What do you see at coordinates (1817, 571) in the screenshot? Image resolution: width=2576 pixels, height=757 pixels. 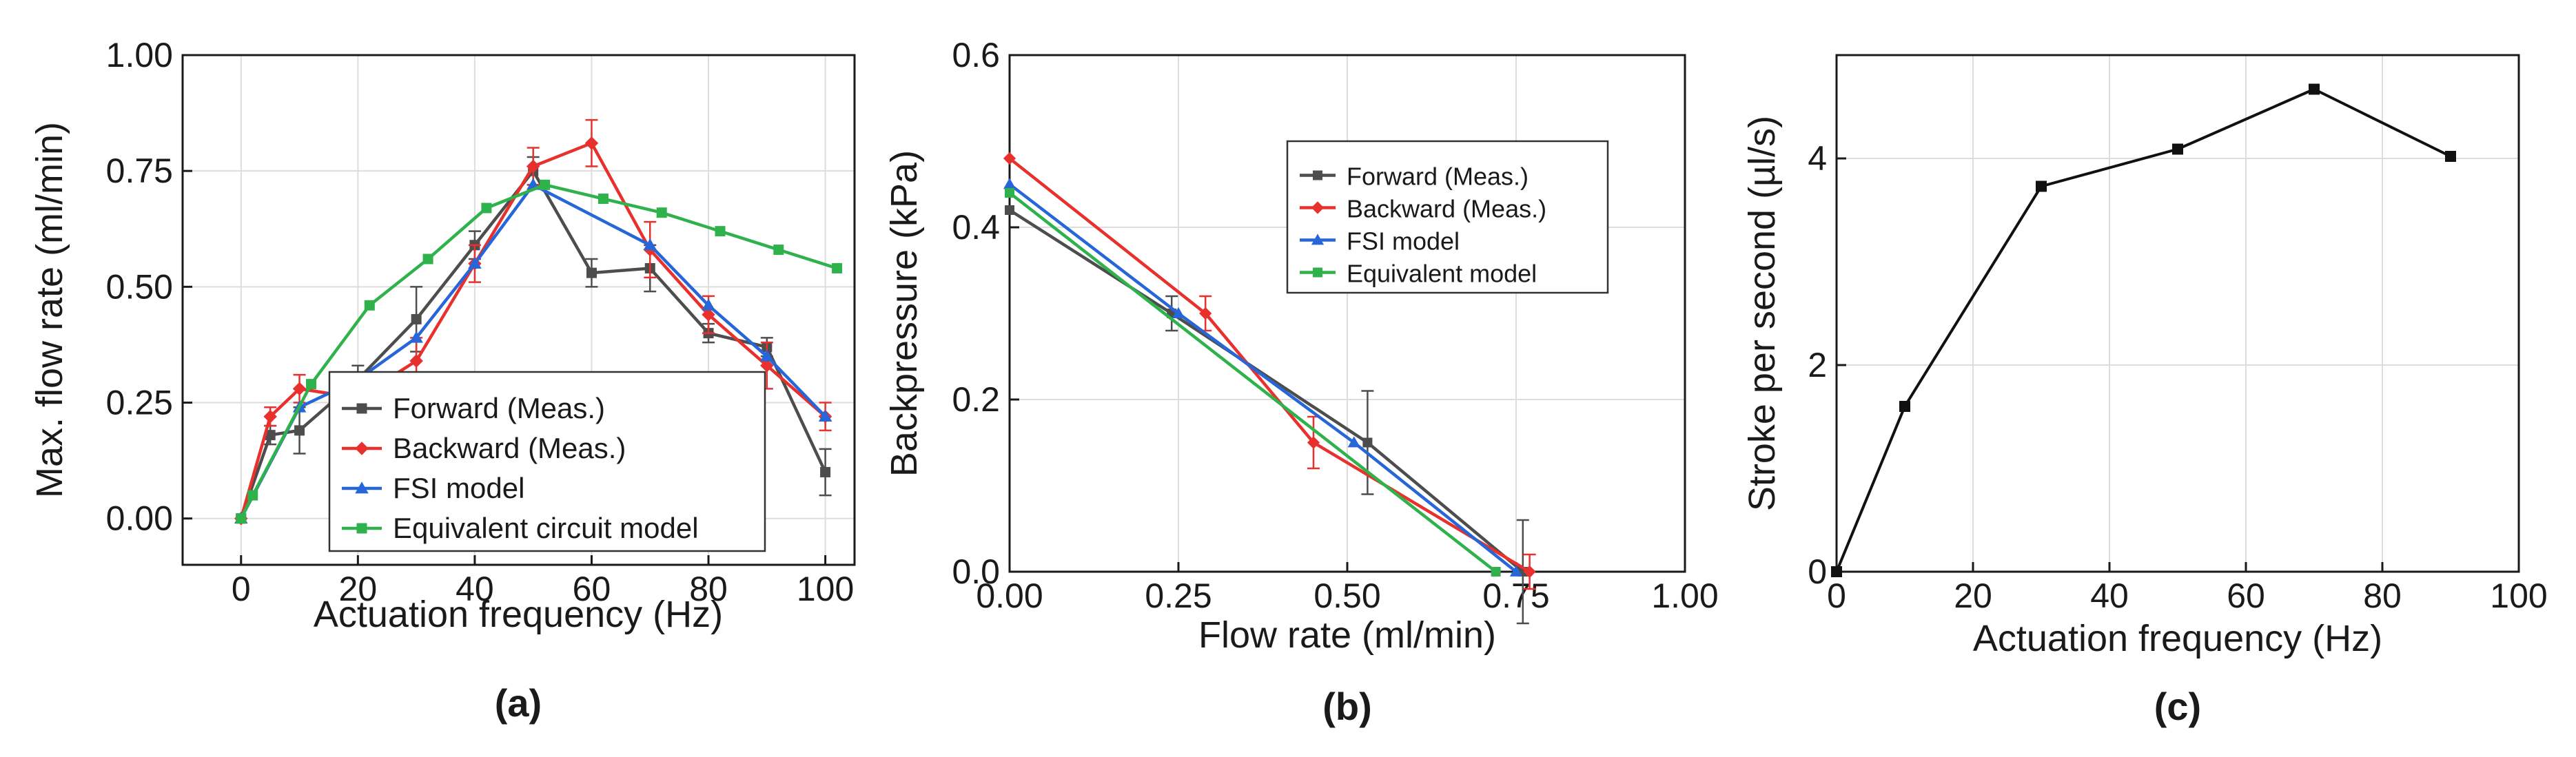 I see `y-tick-label: 0` at bounding box center [1817, 571].